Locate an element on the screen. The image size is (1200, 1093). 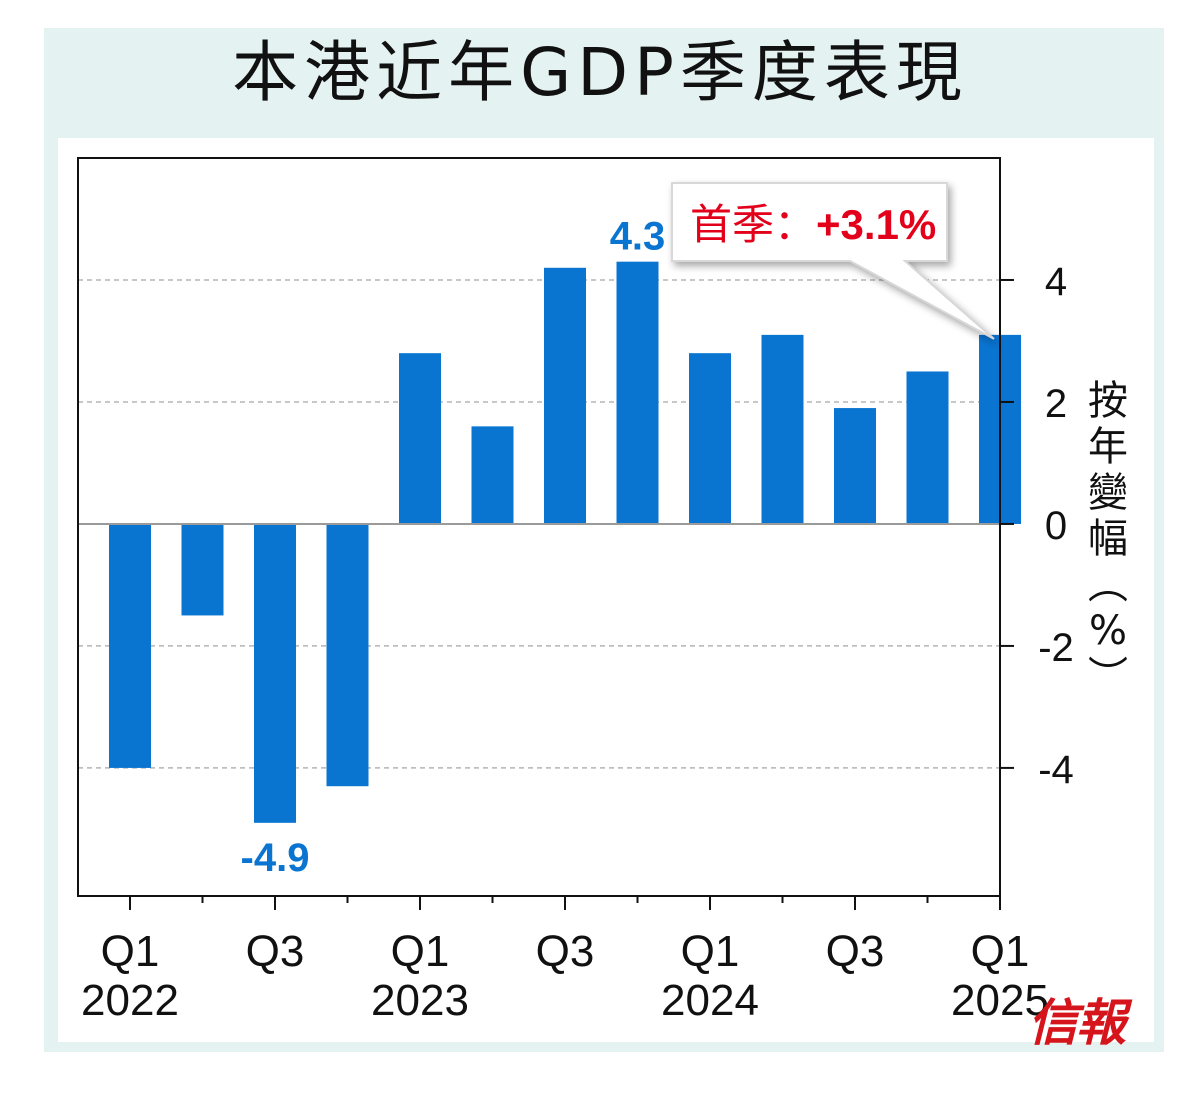
y-axis-title-char: ︵ is located at coordinates (1108, 585).